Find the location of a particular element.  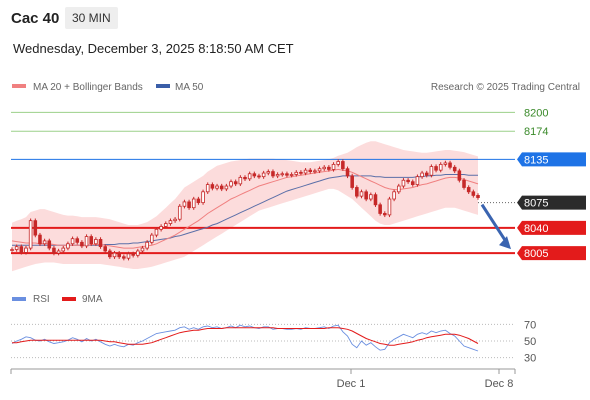

level-label-8174: 8174 is located at coordinates (536, 132).